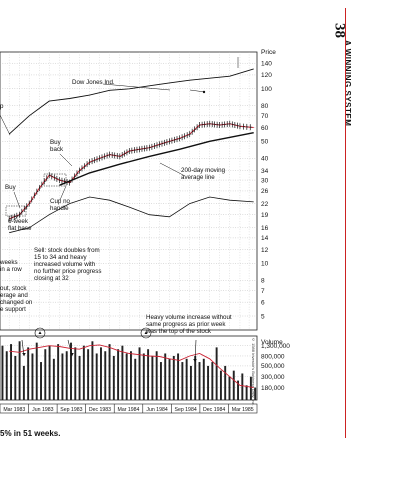  What do you see at coordinates (204, 92) in the screenshot?
I see `annotation-marker` at bounding box center [204, 92].